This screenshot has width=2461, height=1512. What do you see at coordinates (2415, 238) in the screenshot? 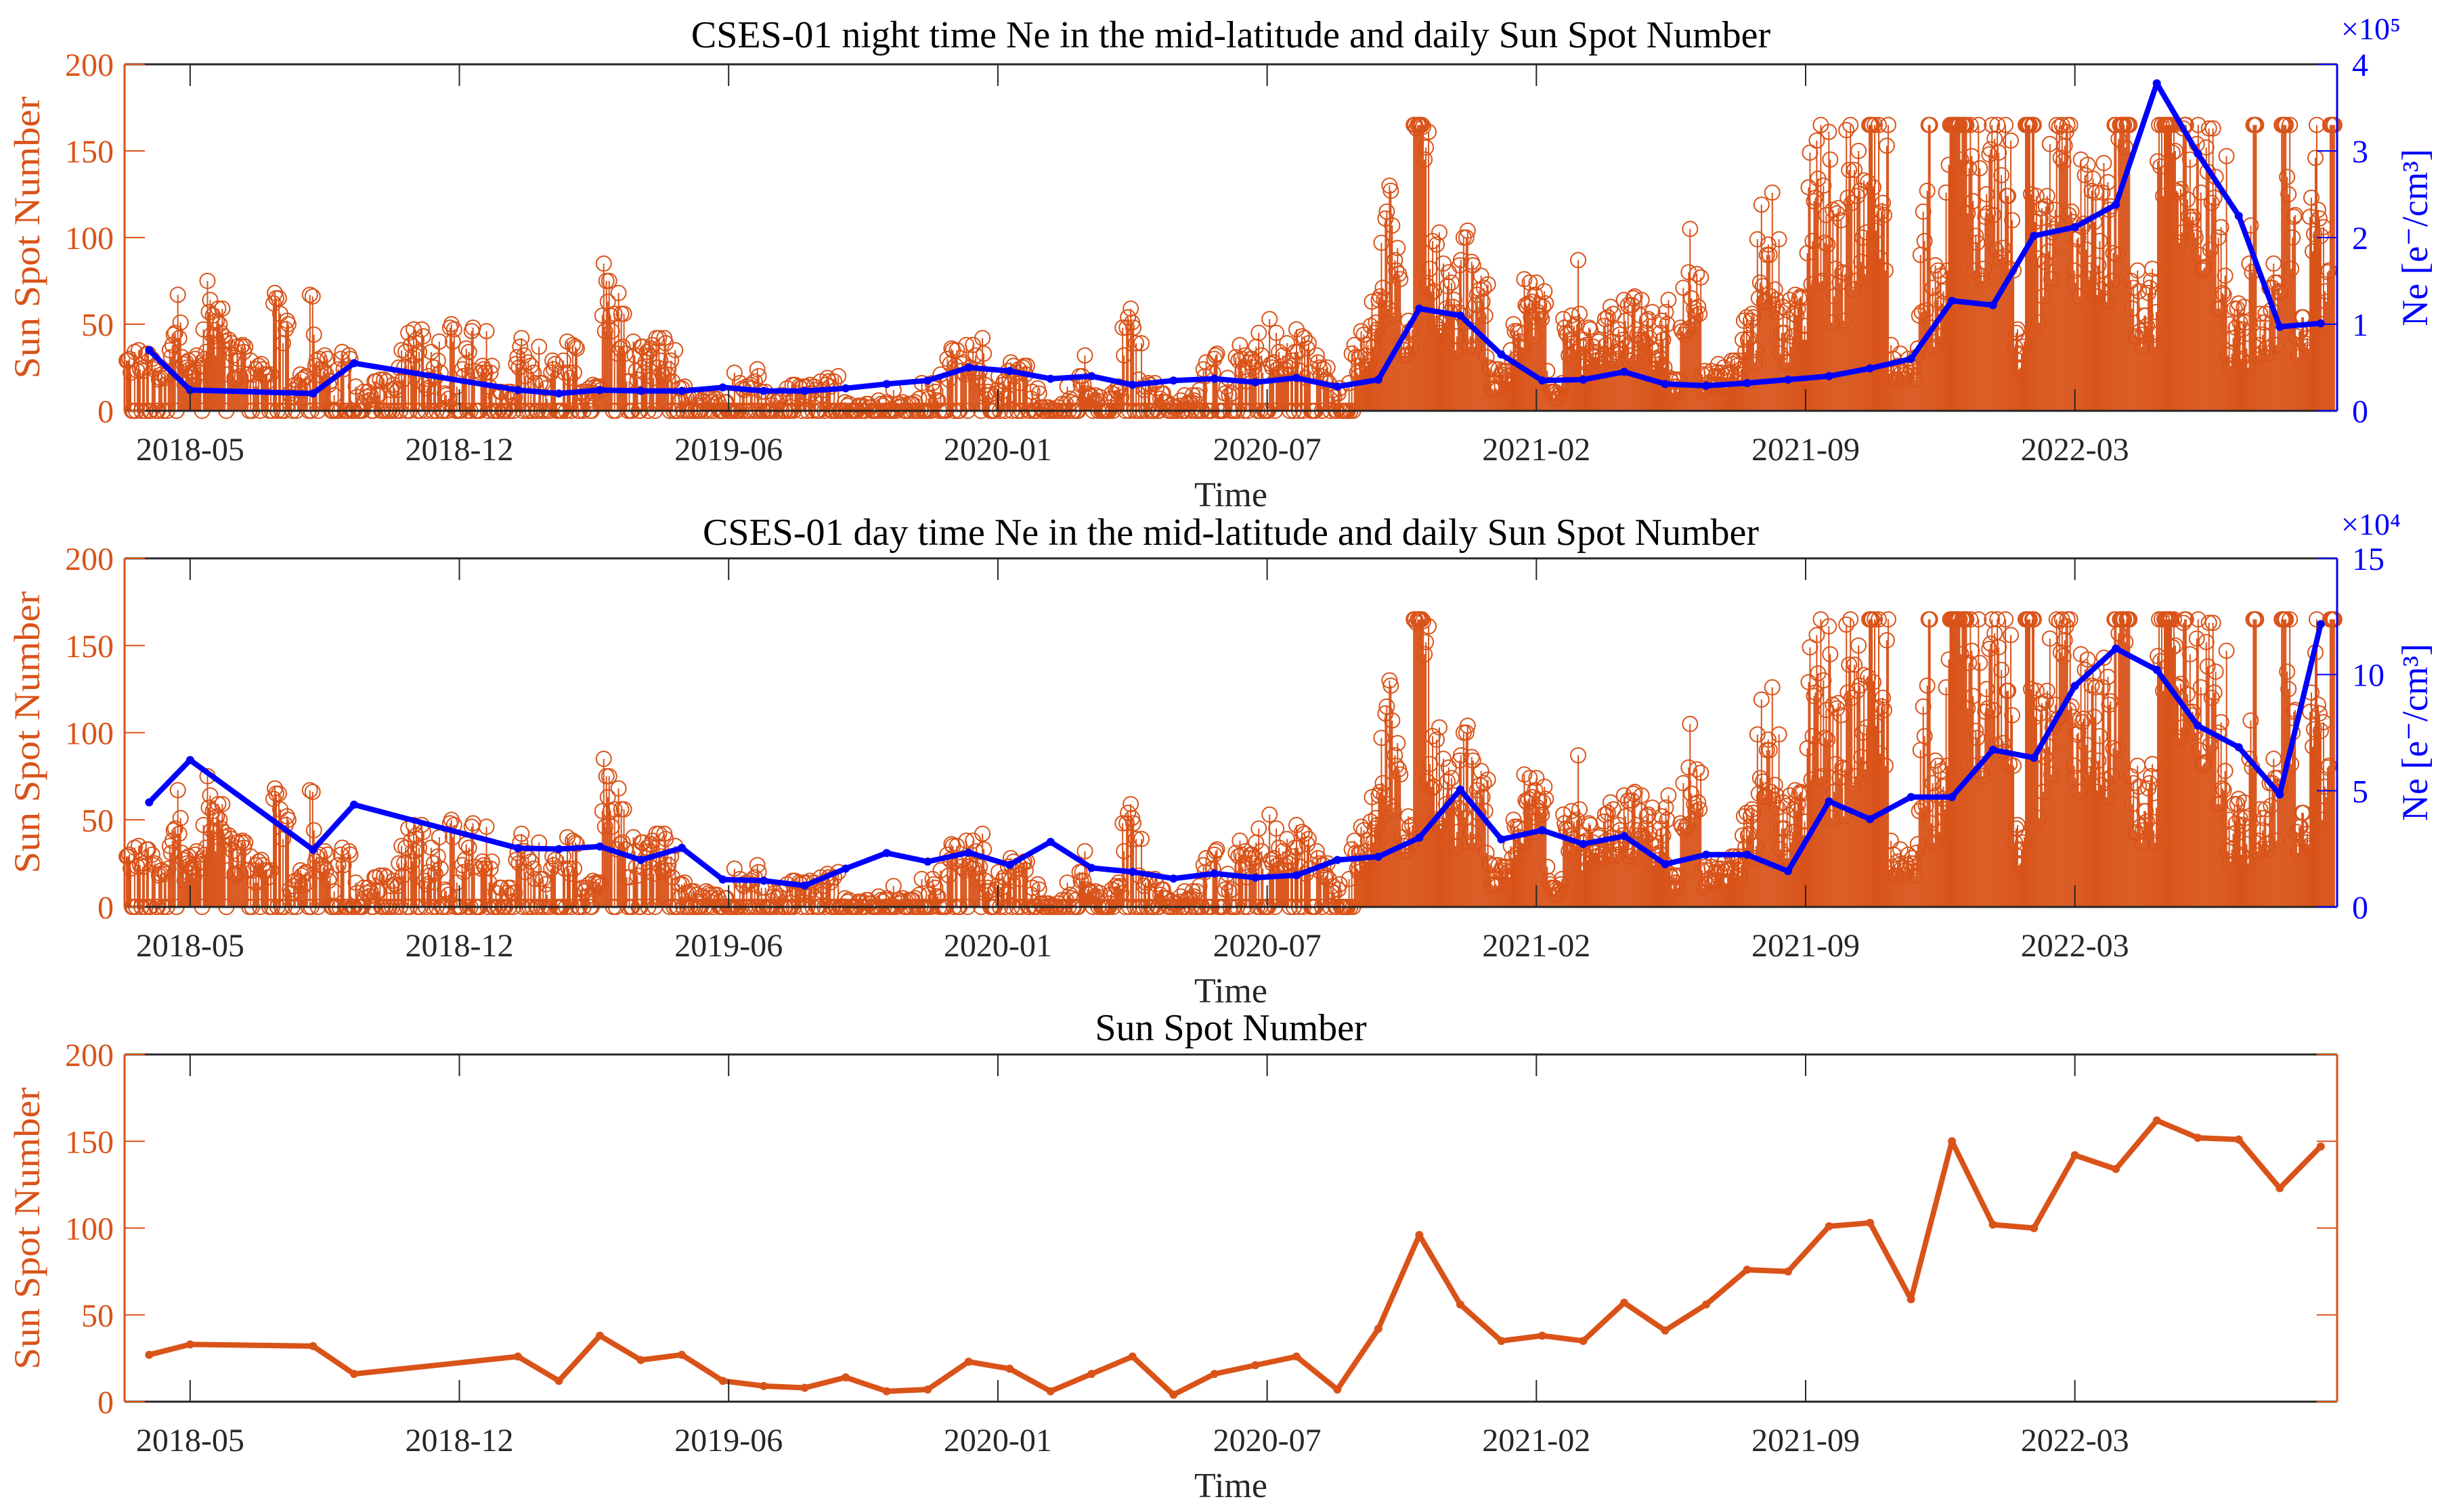
I see `y-axis-label-right: Ne [e⁻/cm³]` at bounding box center [2415, 238].